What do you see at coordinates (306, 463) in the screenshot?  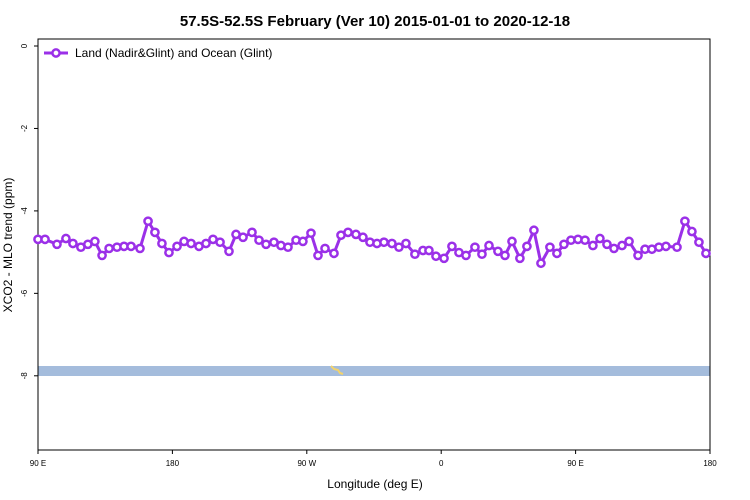 I see `x-tick-label: 90 W` at bounding box center [306, 463].